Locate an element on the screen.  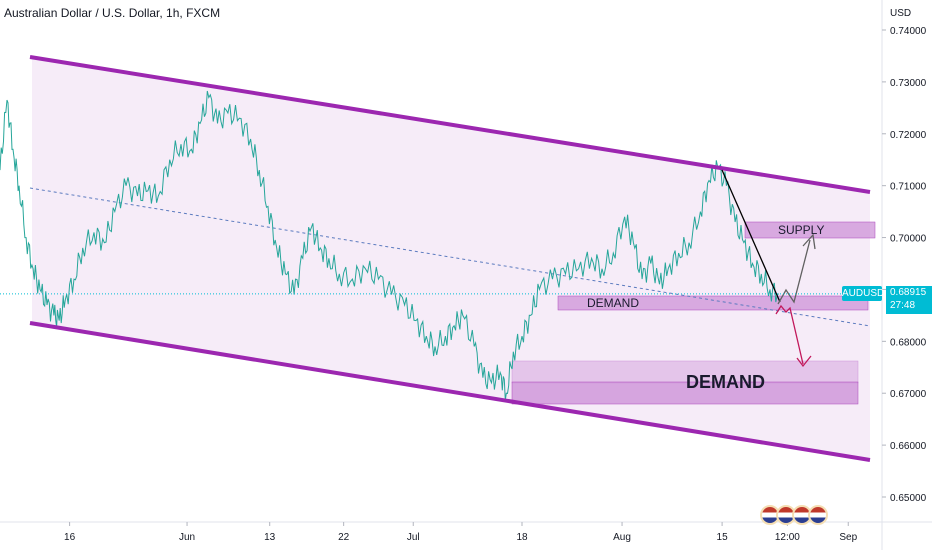
x-tick-label: Jul is located at coordinates (413, 537).